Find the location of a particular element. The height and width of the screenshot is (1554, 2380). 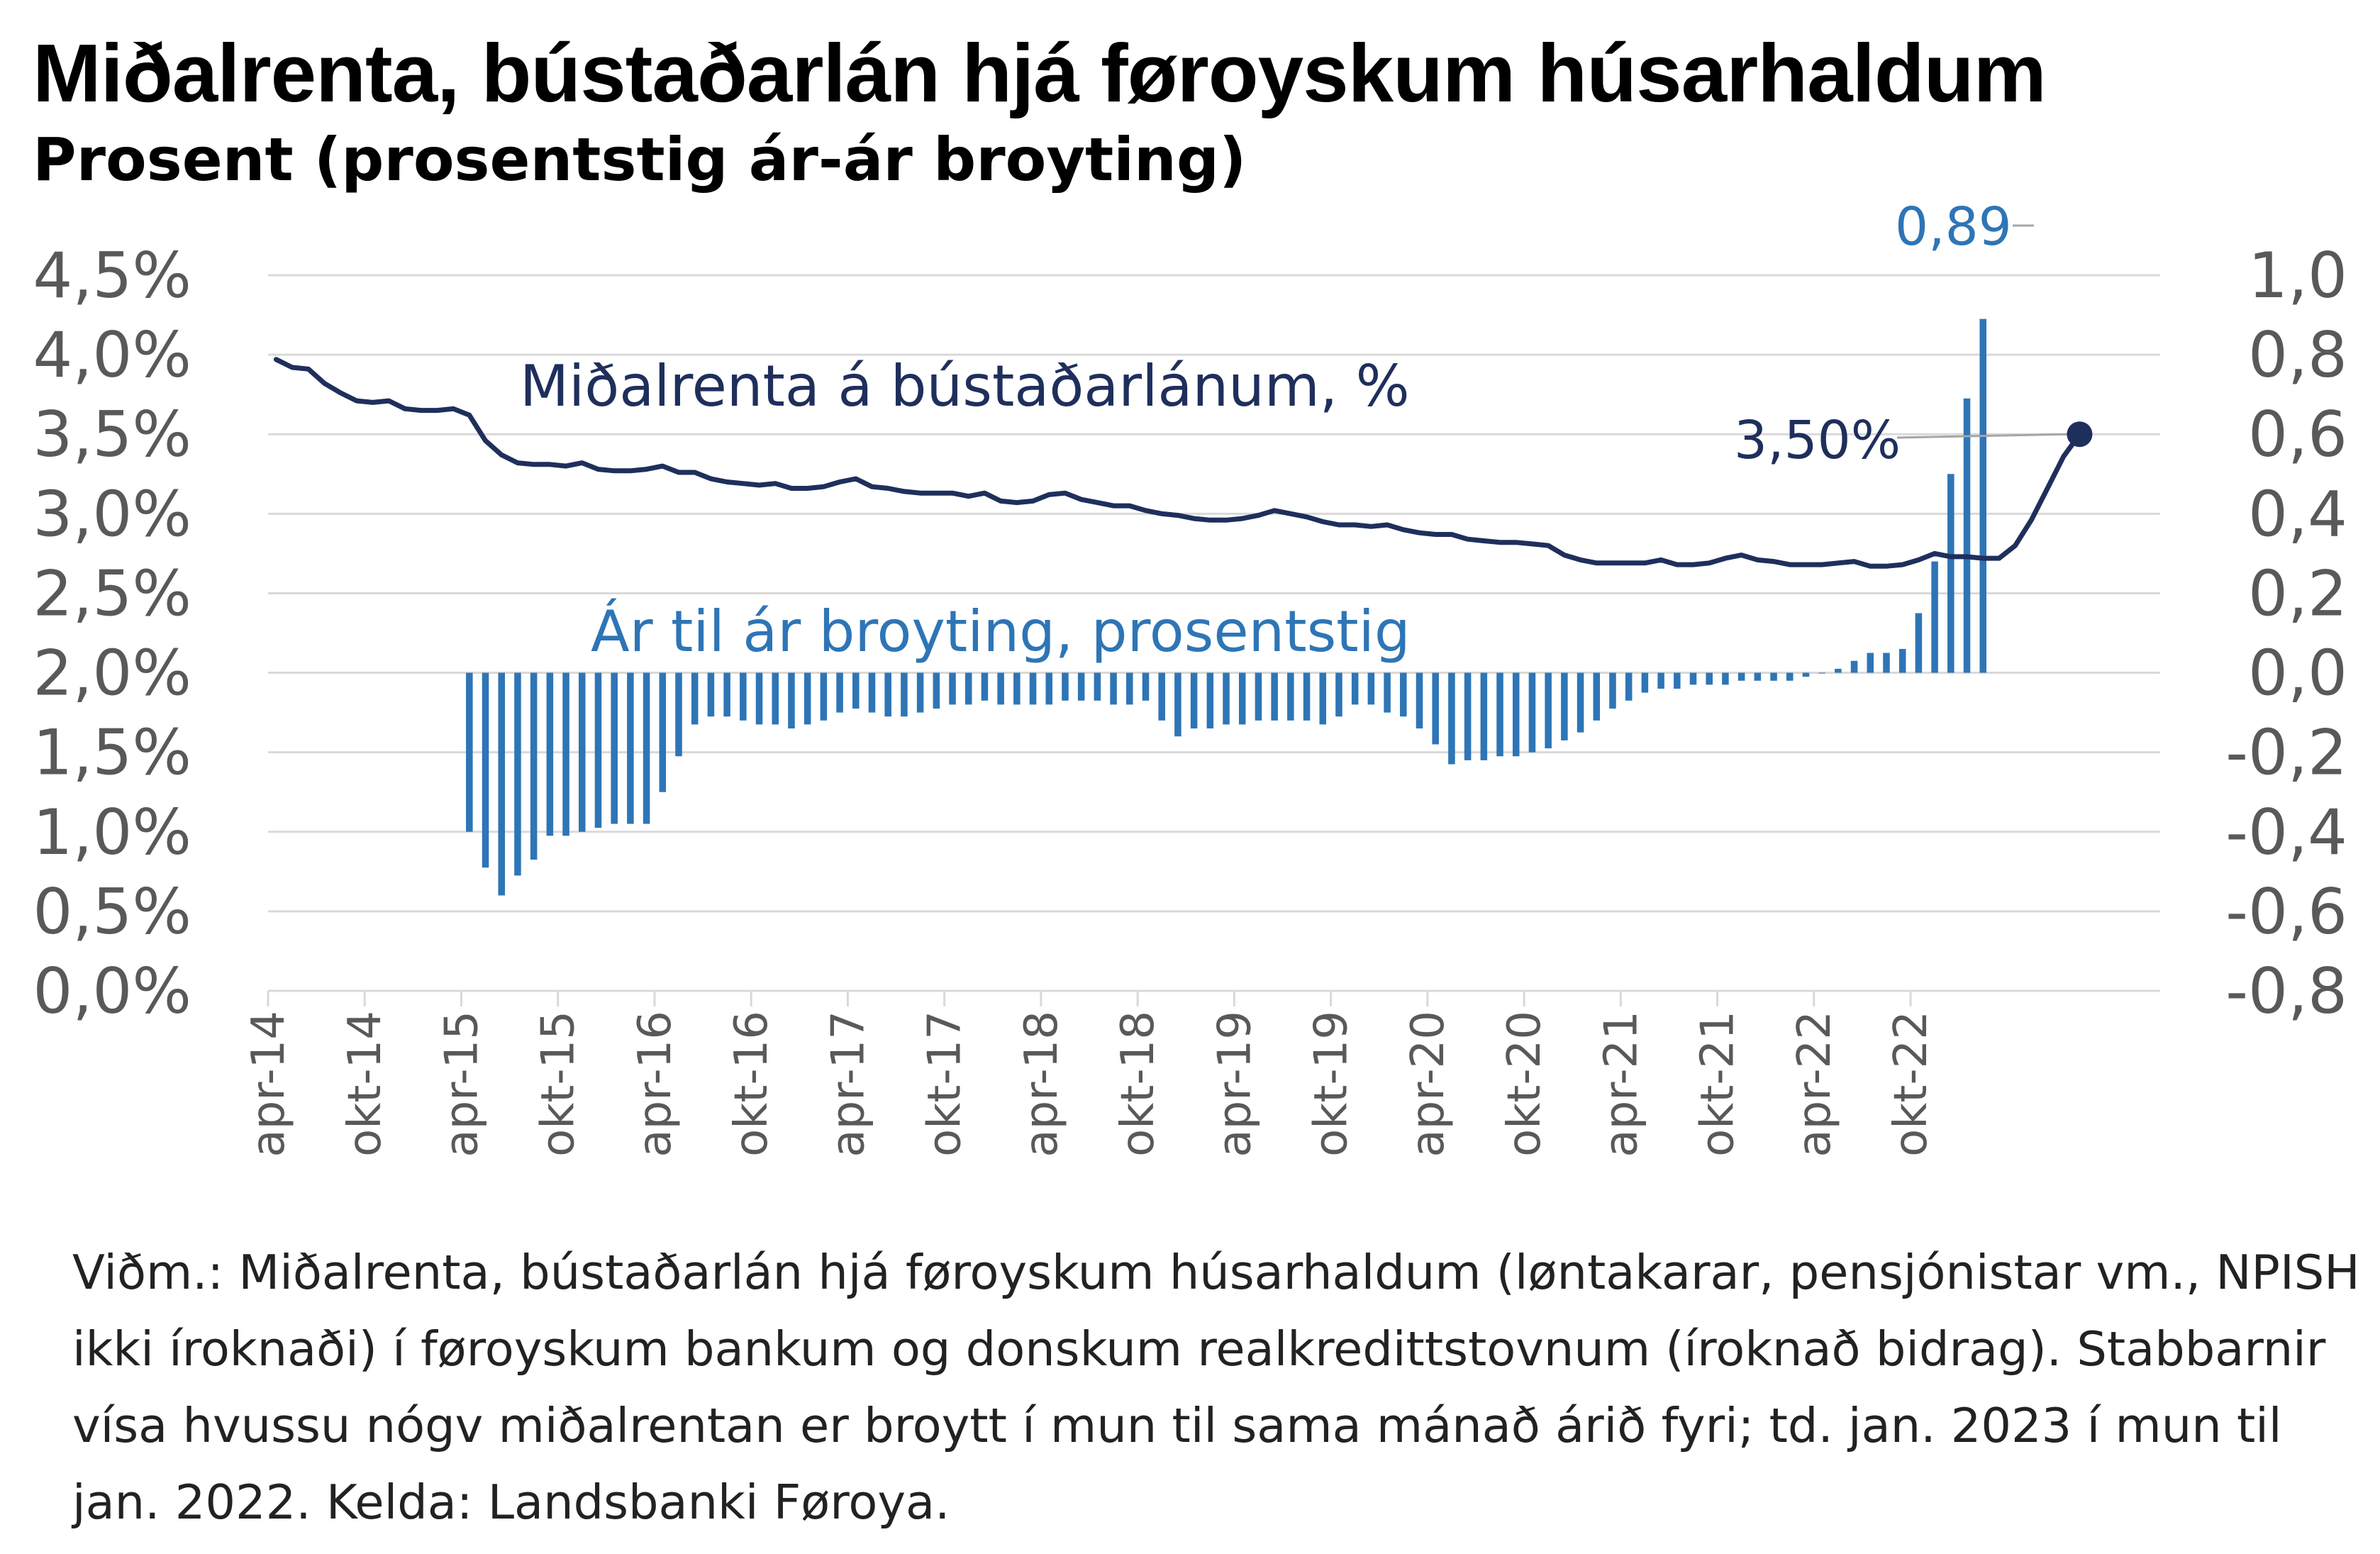

left-tick-label: 2,0% is located at coordinates (112, 673).